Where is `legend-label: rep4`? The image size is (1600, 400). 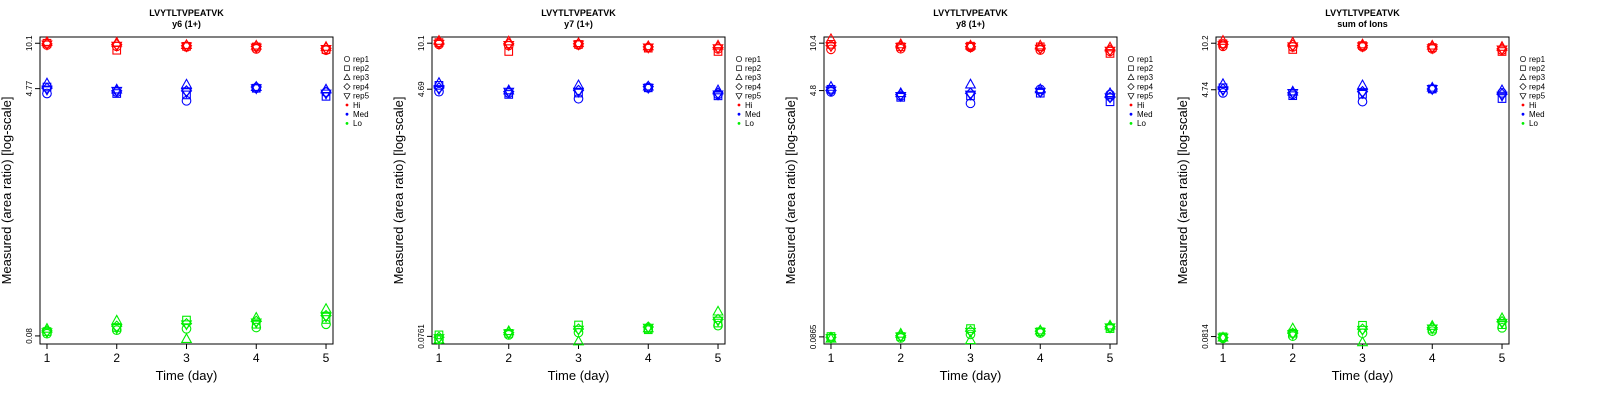
legend-label: rep4 is located at coordinates (1537, 86).